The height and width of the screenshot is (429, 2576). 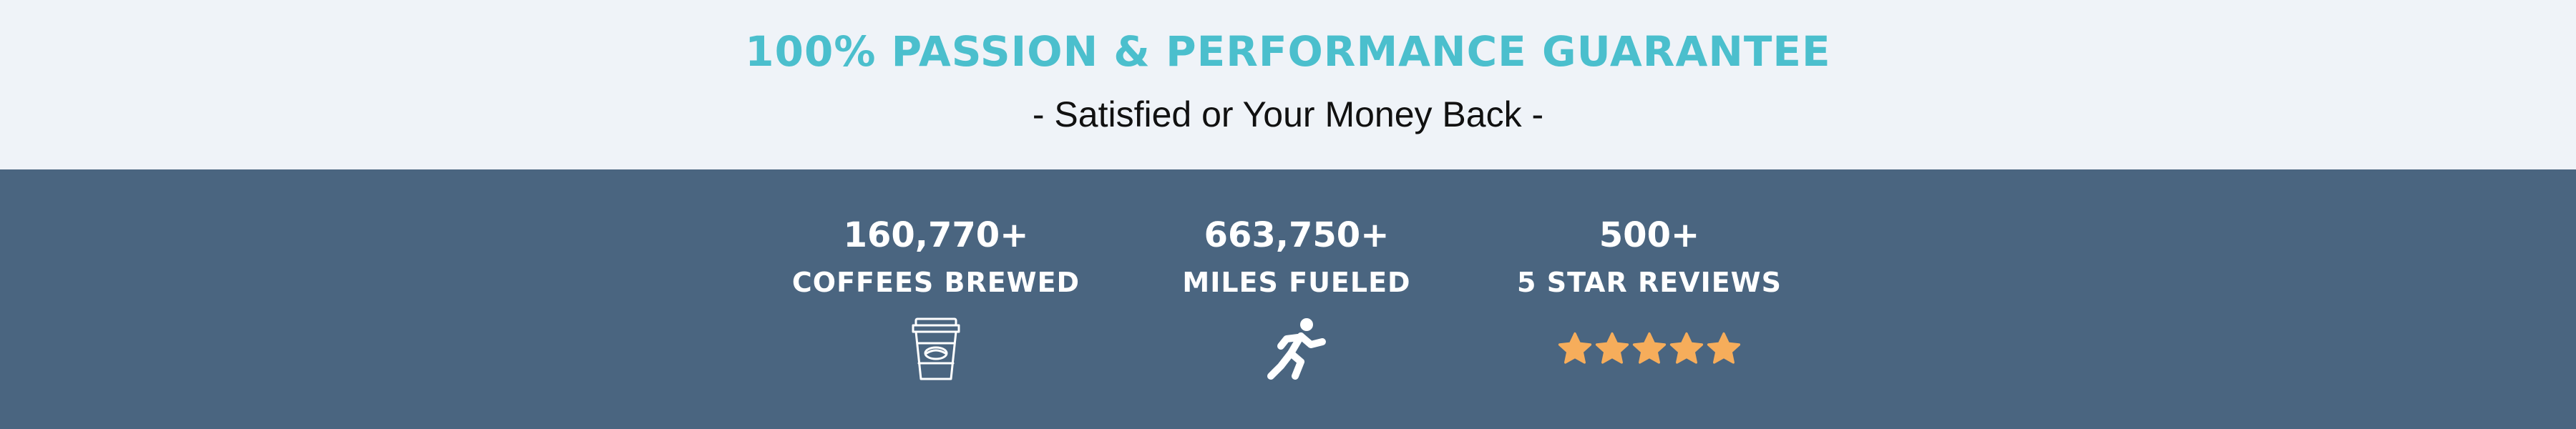 I want to click on stat-five-star-reviews: 500+ 5 STAR REVIEWS, so click(x=1649, y=299).